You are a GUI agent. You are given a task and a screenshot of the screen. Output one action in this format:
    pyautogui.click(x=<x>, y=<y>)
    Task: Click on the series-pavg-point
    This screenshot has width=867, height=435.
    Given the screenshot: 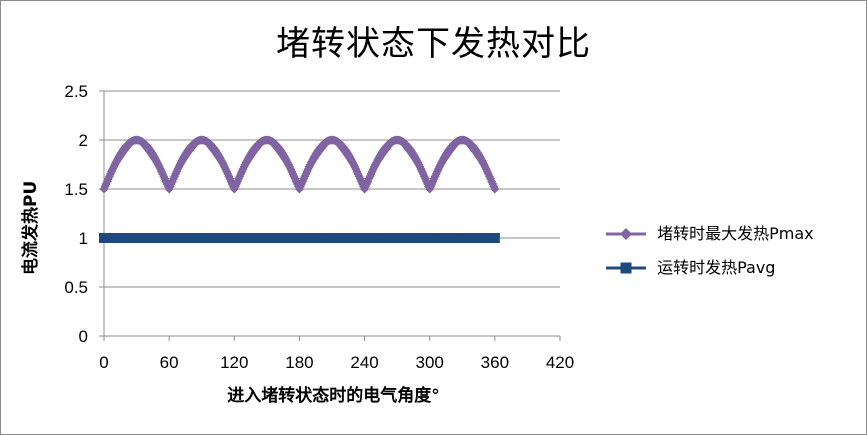 What is the action you would take?
    pyautogui.click(x=494, y=238)
    